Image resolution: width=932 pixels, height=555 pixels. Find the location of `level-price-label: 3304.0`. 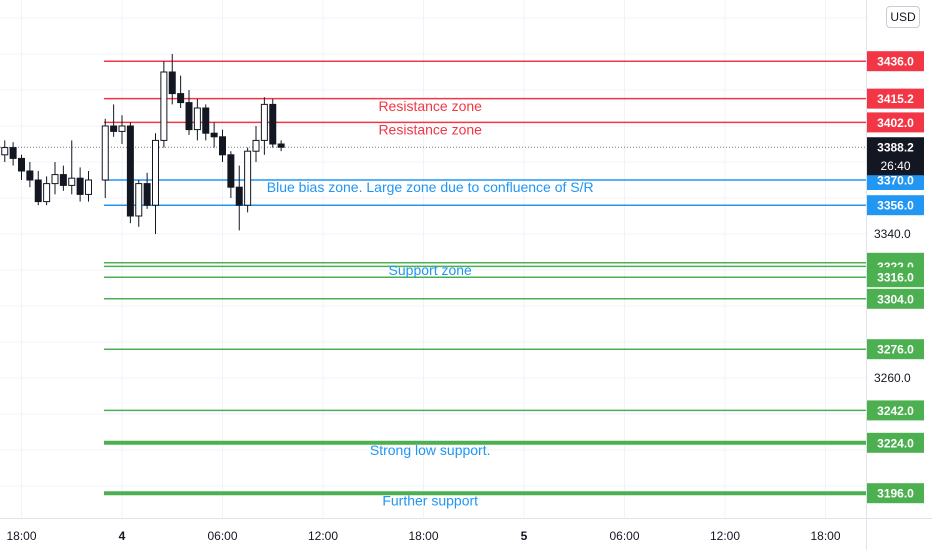

level-price-label: 3304.0 is located at coordinates (895, 299).